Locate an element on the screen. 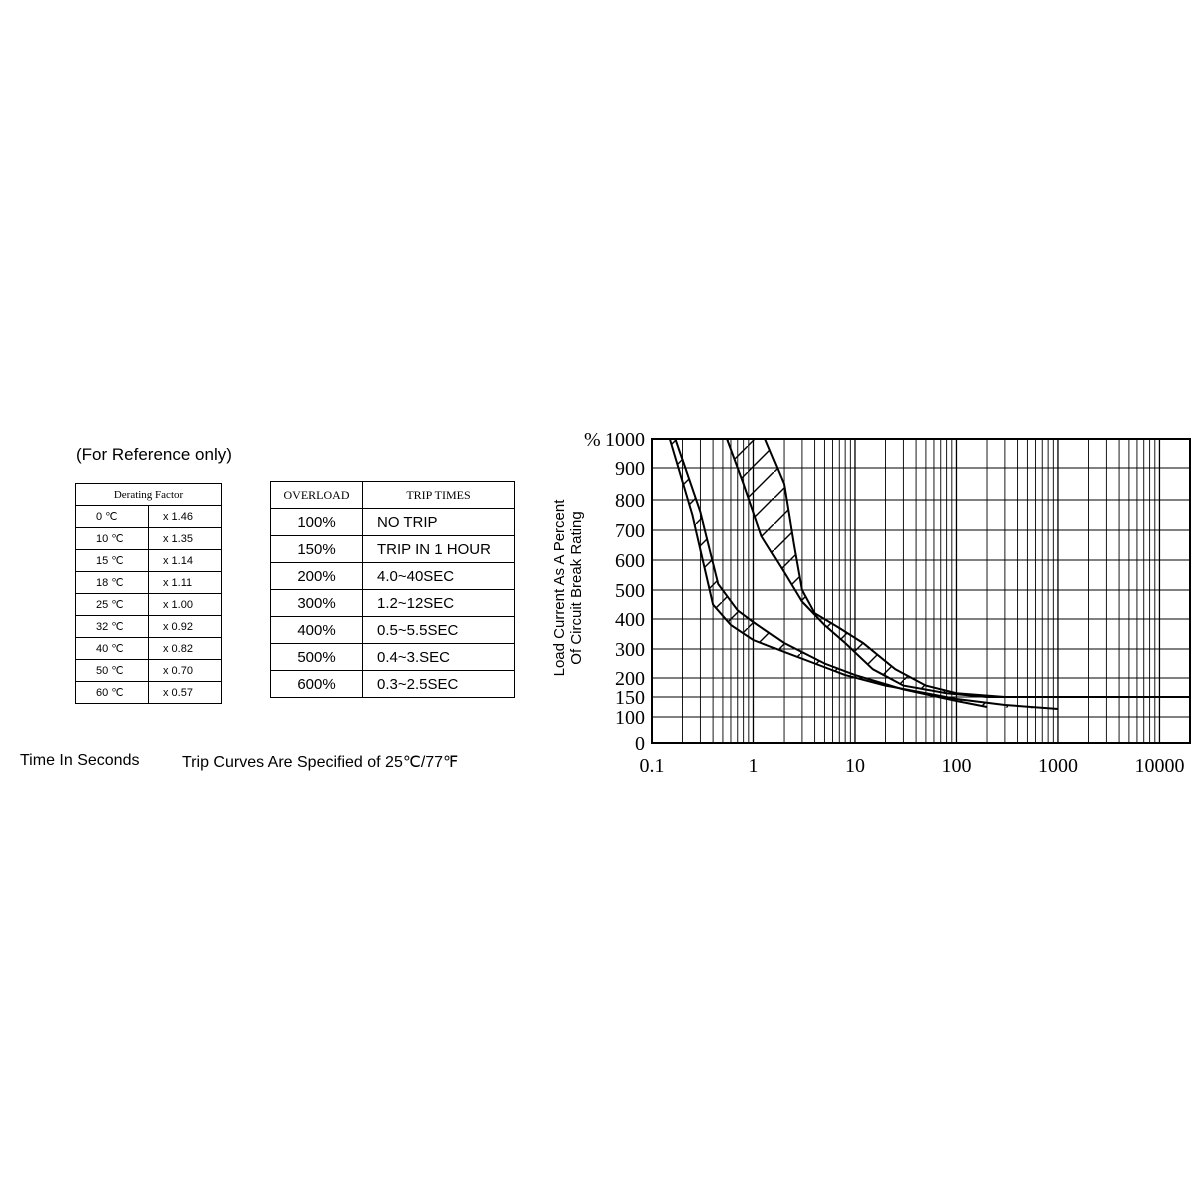 The width and height of the screenshot is (1200, 1200). derating-factor: x 0.57 is located at coordinates (185, 692).